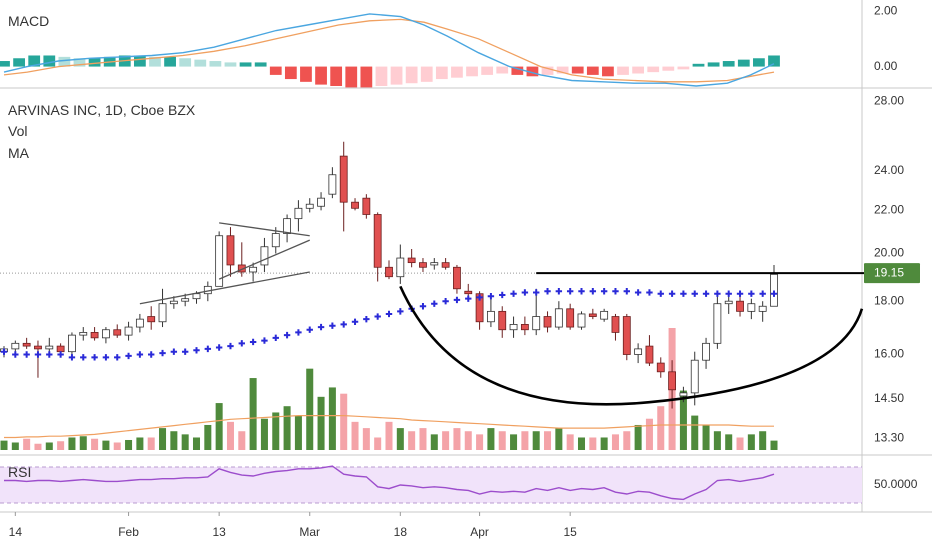 The width and height of the screenshot is (932, 550). Describe the element at coordinates (29, 21) in the screenshot. I see `macd-pane-label: MACD` at that location.